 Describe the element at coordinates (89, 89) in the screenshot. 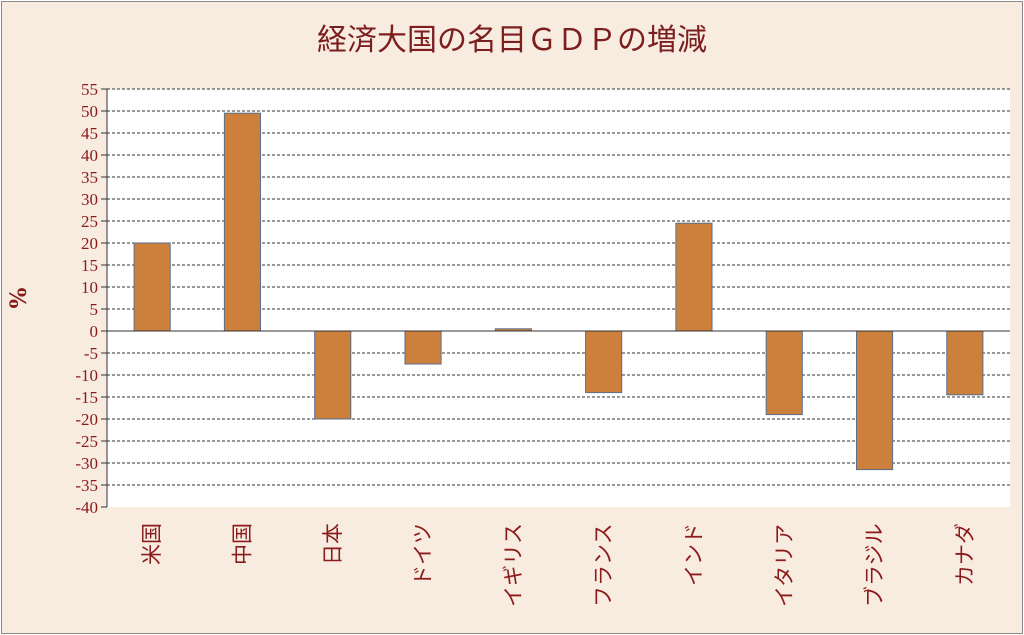

I see `y-tick-label: 55` at that location.